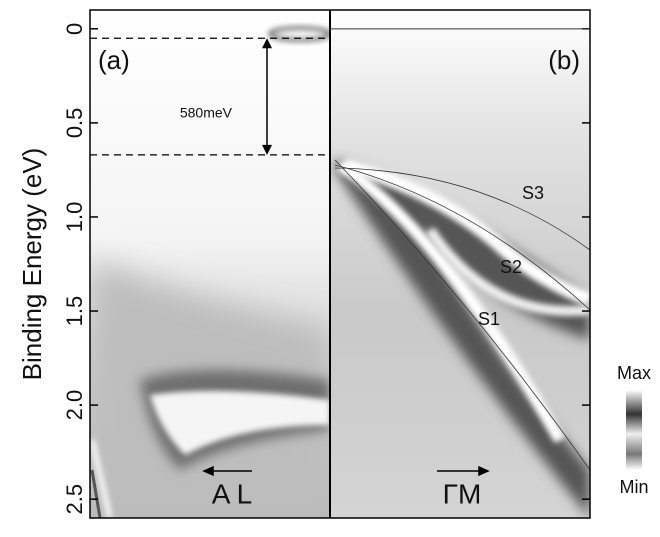  What do you see at coordinates (232, 493) in the screenshot?
I see `direction-label: A L` at bounding box center [232, 493].